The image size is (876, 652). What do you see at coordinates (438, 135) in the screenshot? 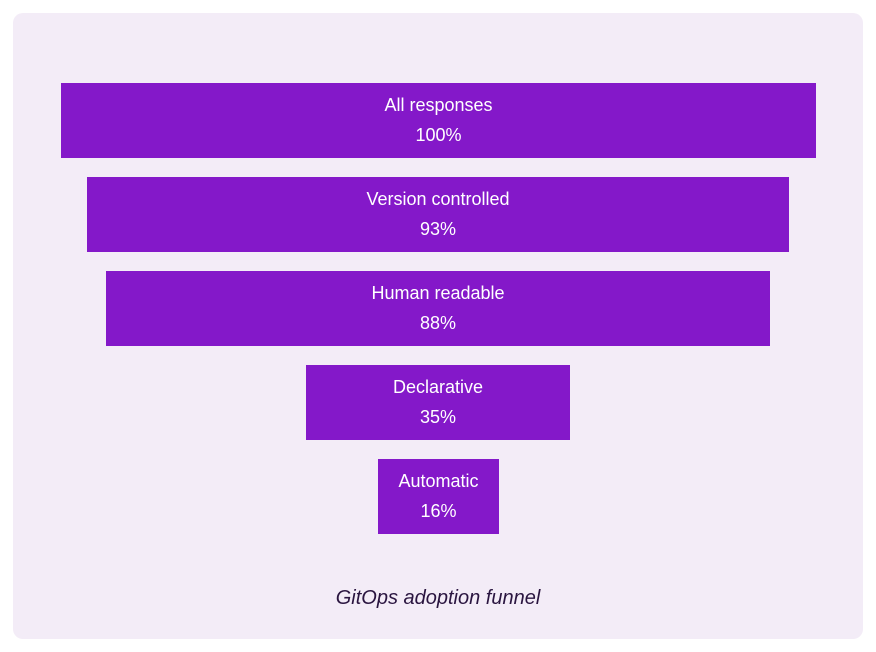
I see `funnel-stage-value: 100%` at bounding box center [438, 135].